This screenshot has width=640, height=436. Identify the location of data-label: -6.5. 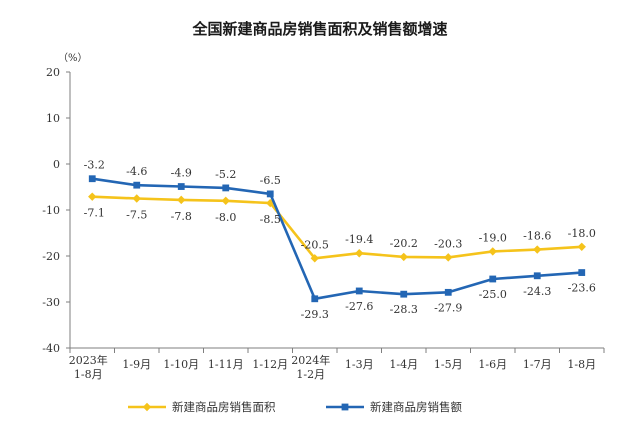
(270, 180).